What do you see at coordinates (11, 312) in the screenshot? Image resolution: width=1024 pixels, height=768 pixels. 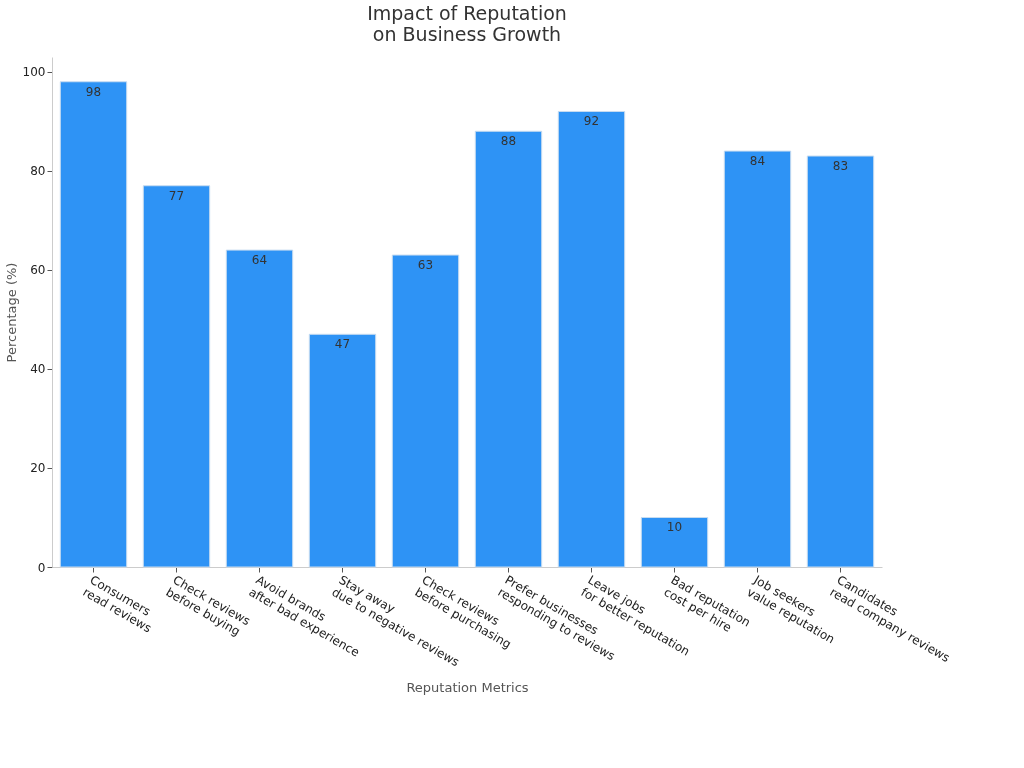 I see `y-axis-title: Percentage (%)` at bounding box center [11, 312].